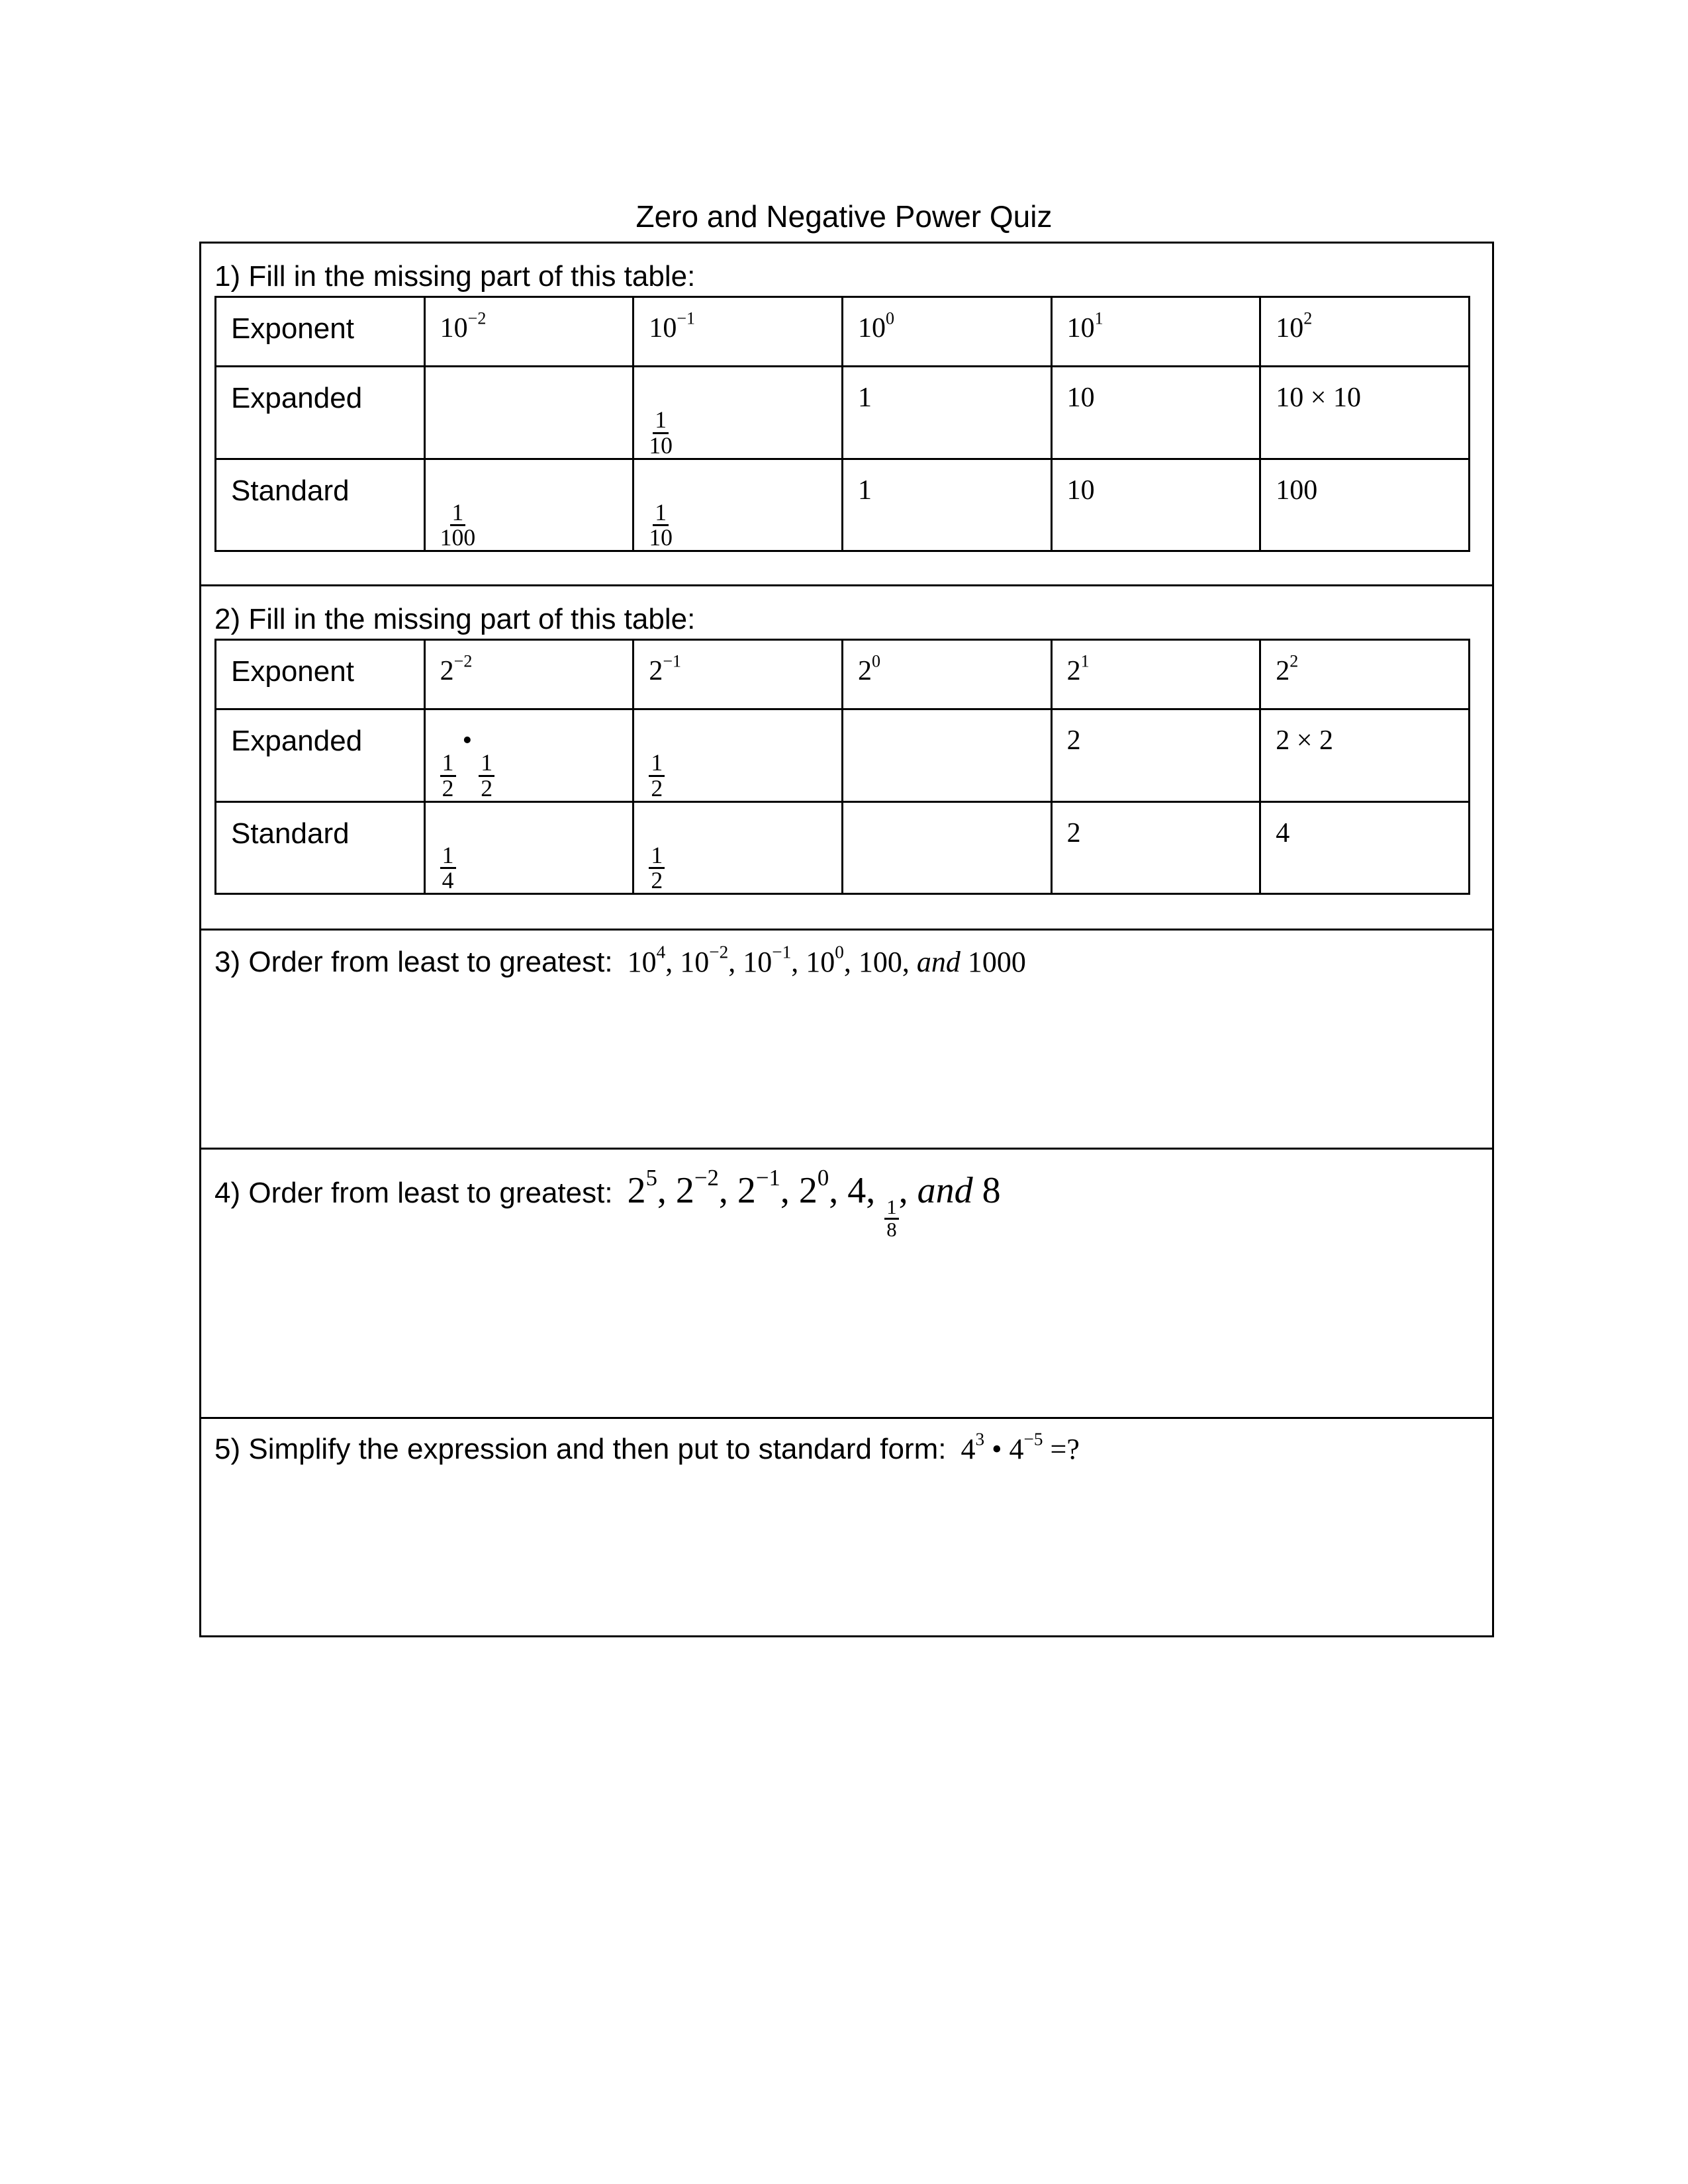 The width and height of the screenshot is (1688, 2184). Describe the element at coordinates (947, 675) in the screenshot. I see `table-cell: 20` at that location.